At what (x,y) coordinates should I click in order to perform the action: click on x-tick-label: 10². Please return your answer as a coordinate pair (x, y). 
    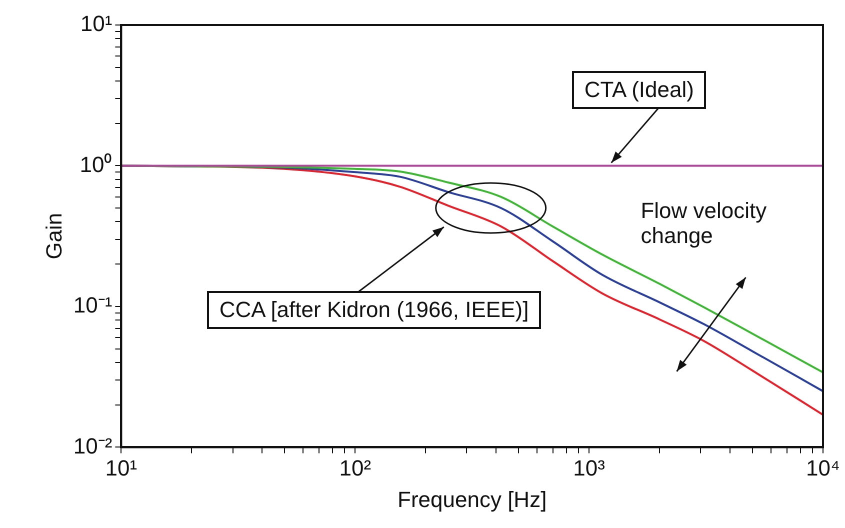
    Looking at the image, I should click on (355, 467).